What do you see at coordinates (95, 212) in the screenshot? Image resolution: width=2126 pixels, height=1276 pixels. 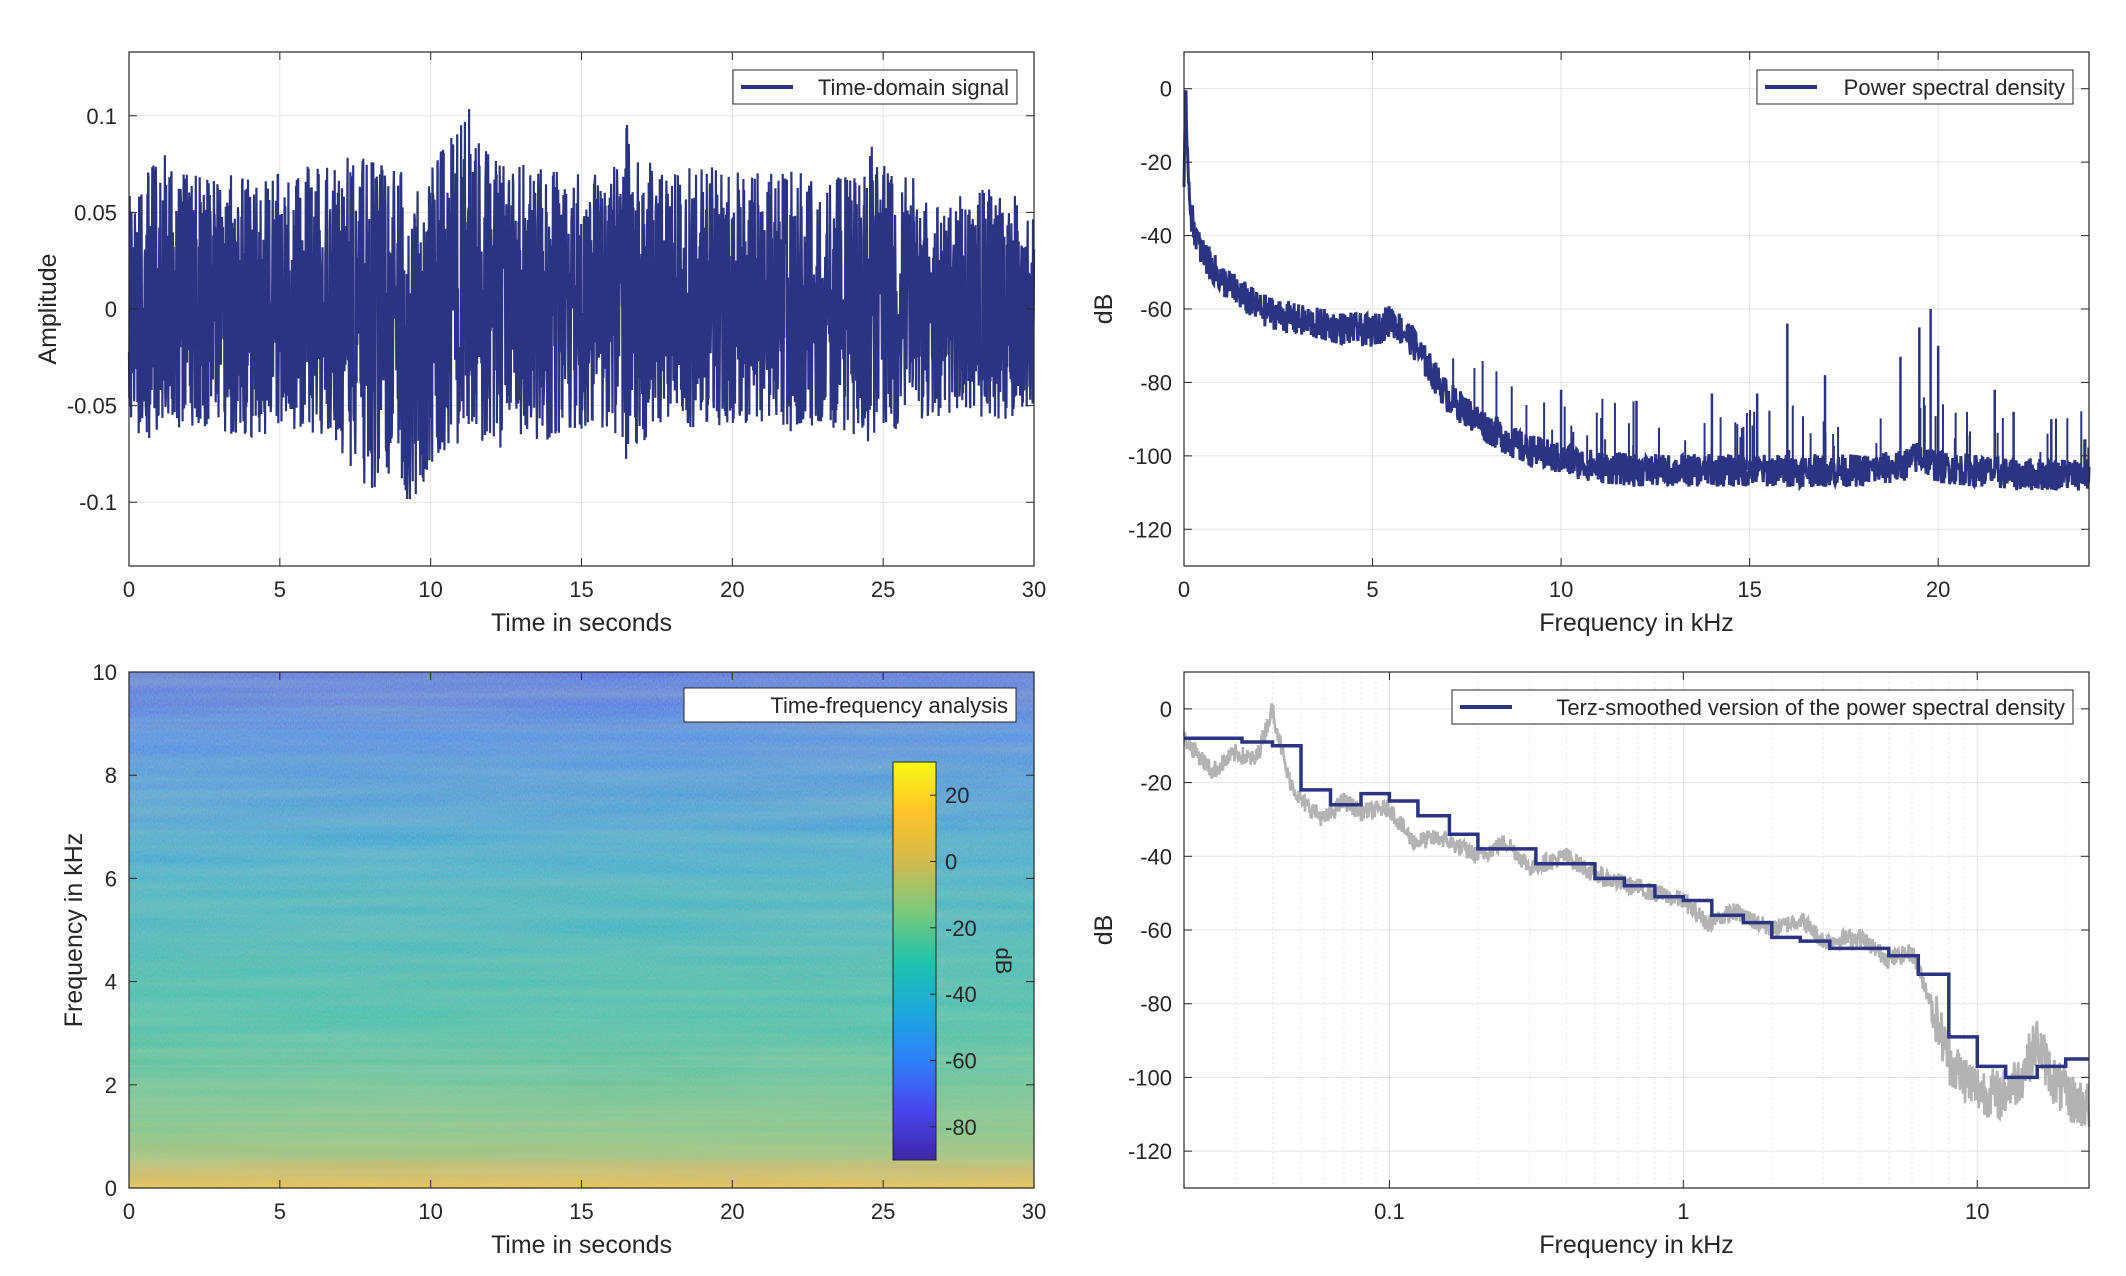 I see `y-tick-label: 0.05` at bounding box center [95, 212].